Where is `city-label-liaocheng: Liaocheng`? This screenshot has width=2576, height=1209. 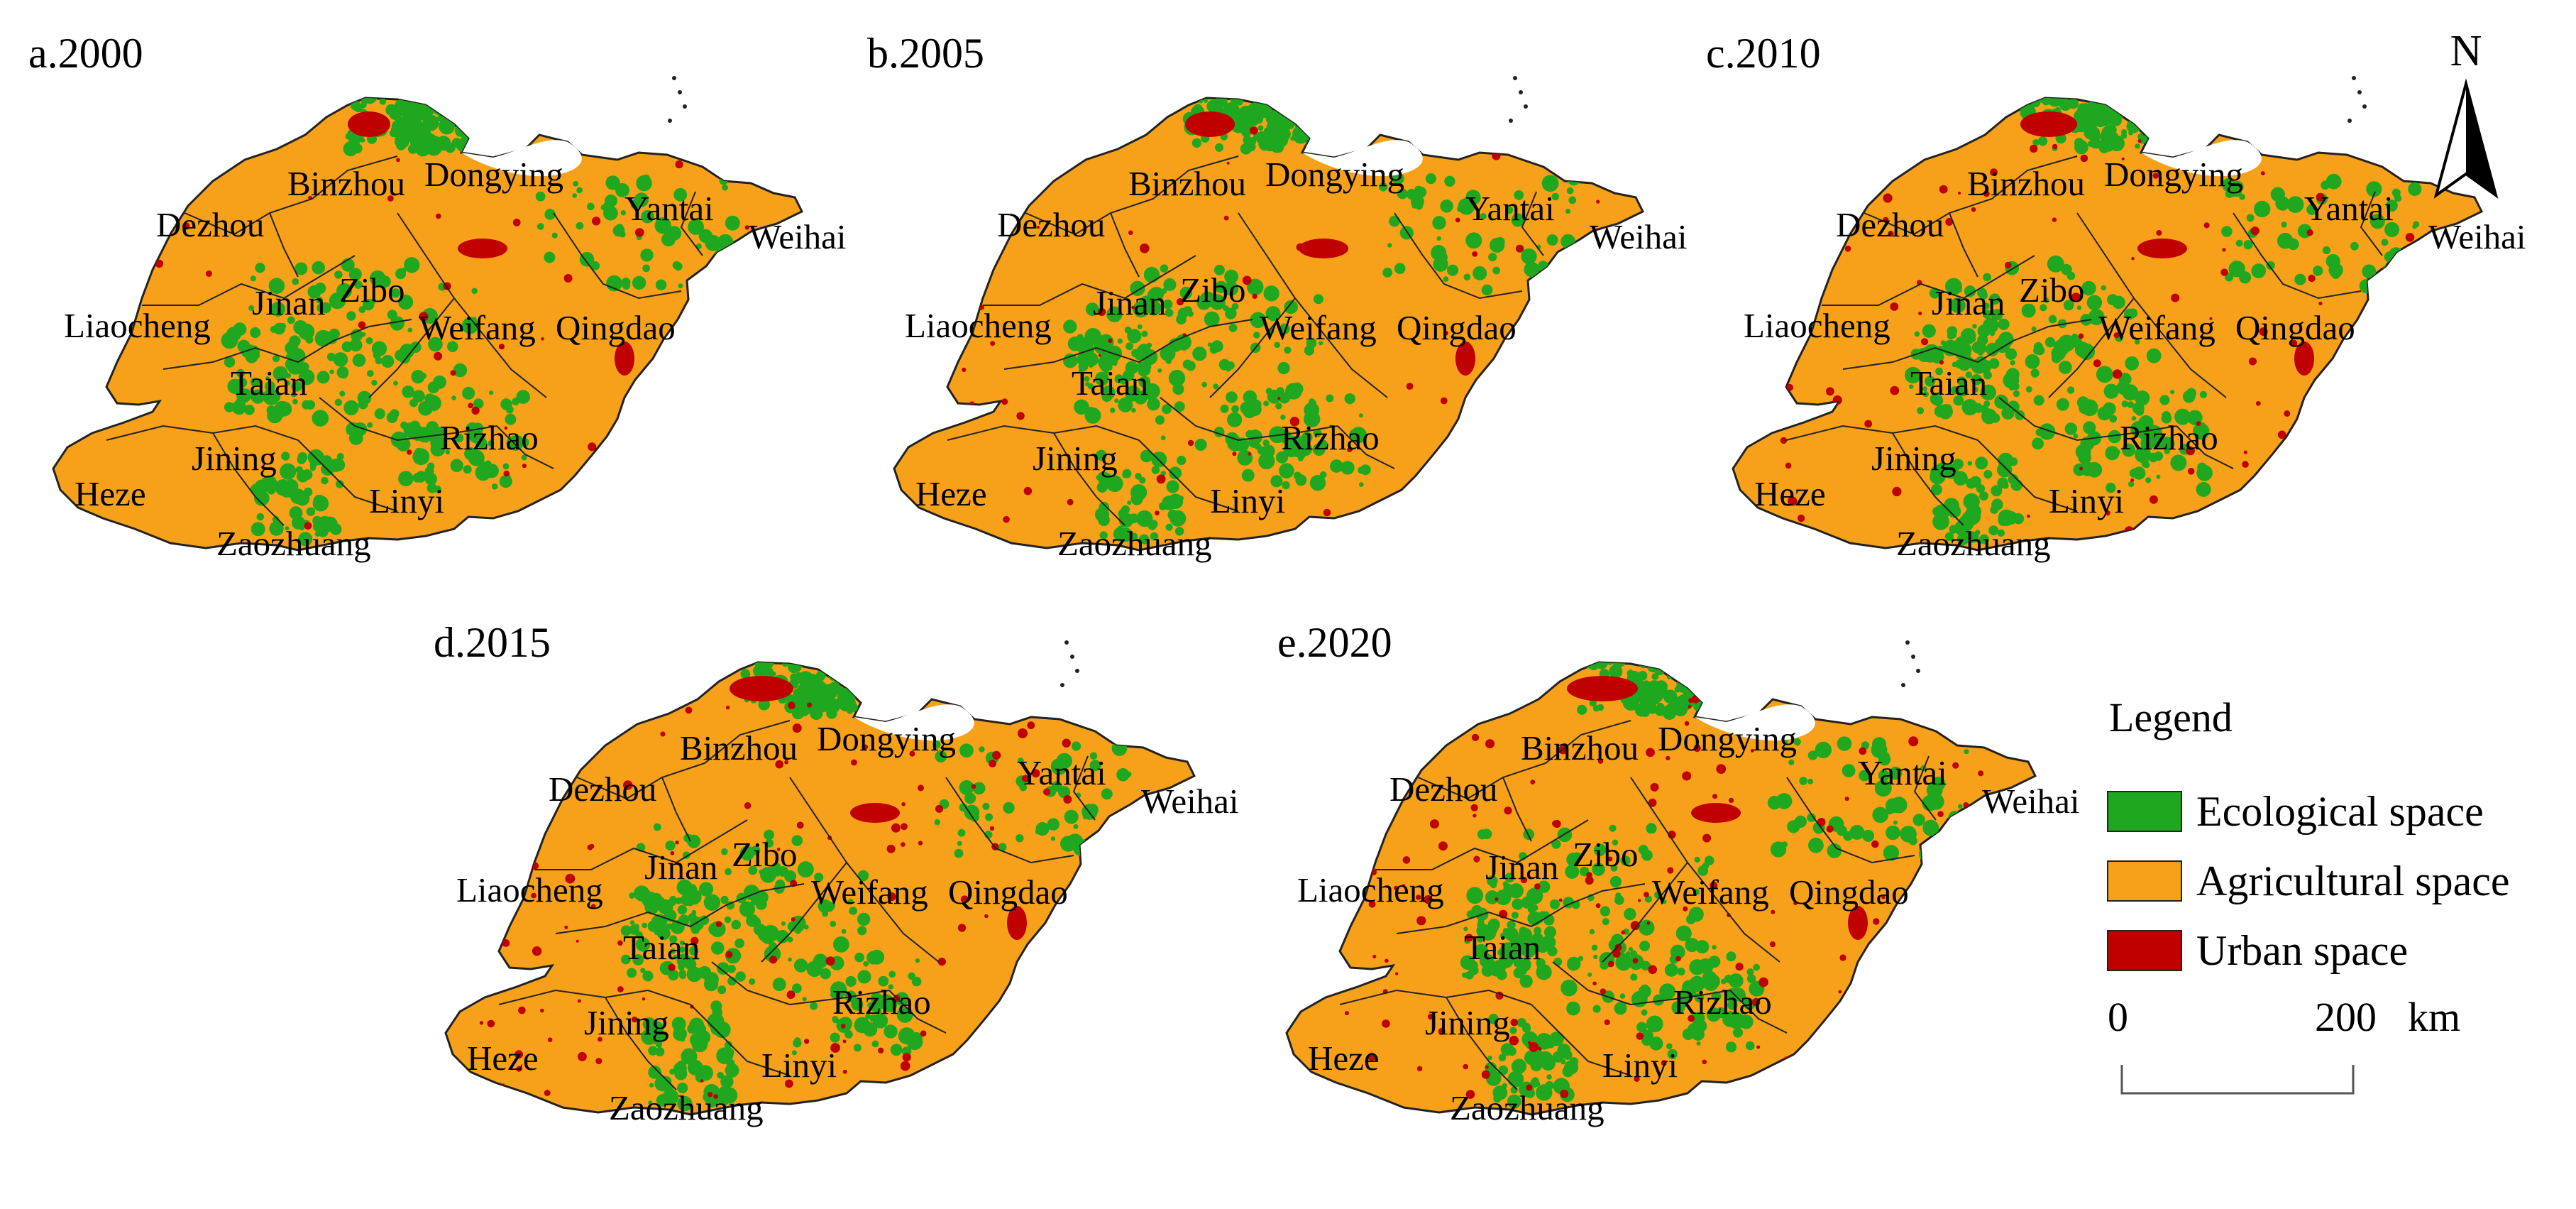
city-label-liaocheng: Liaocheng is located at coordinates (1817, 325).